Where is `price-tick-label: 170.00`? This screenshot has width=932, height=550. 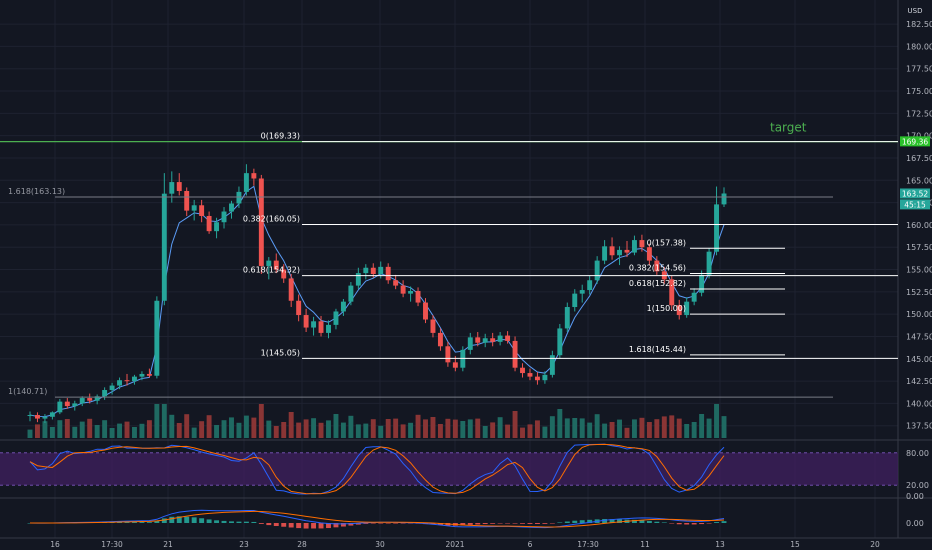 price-tick-label: 170.00 is located at coordinates (919, 136).